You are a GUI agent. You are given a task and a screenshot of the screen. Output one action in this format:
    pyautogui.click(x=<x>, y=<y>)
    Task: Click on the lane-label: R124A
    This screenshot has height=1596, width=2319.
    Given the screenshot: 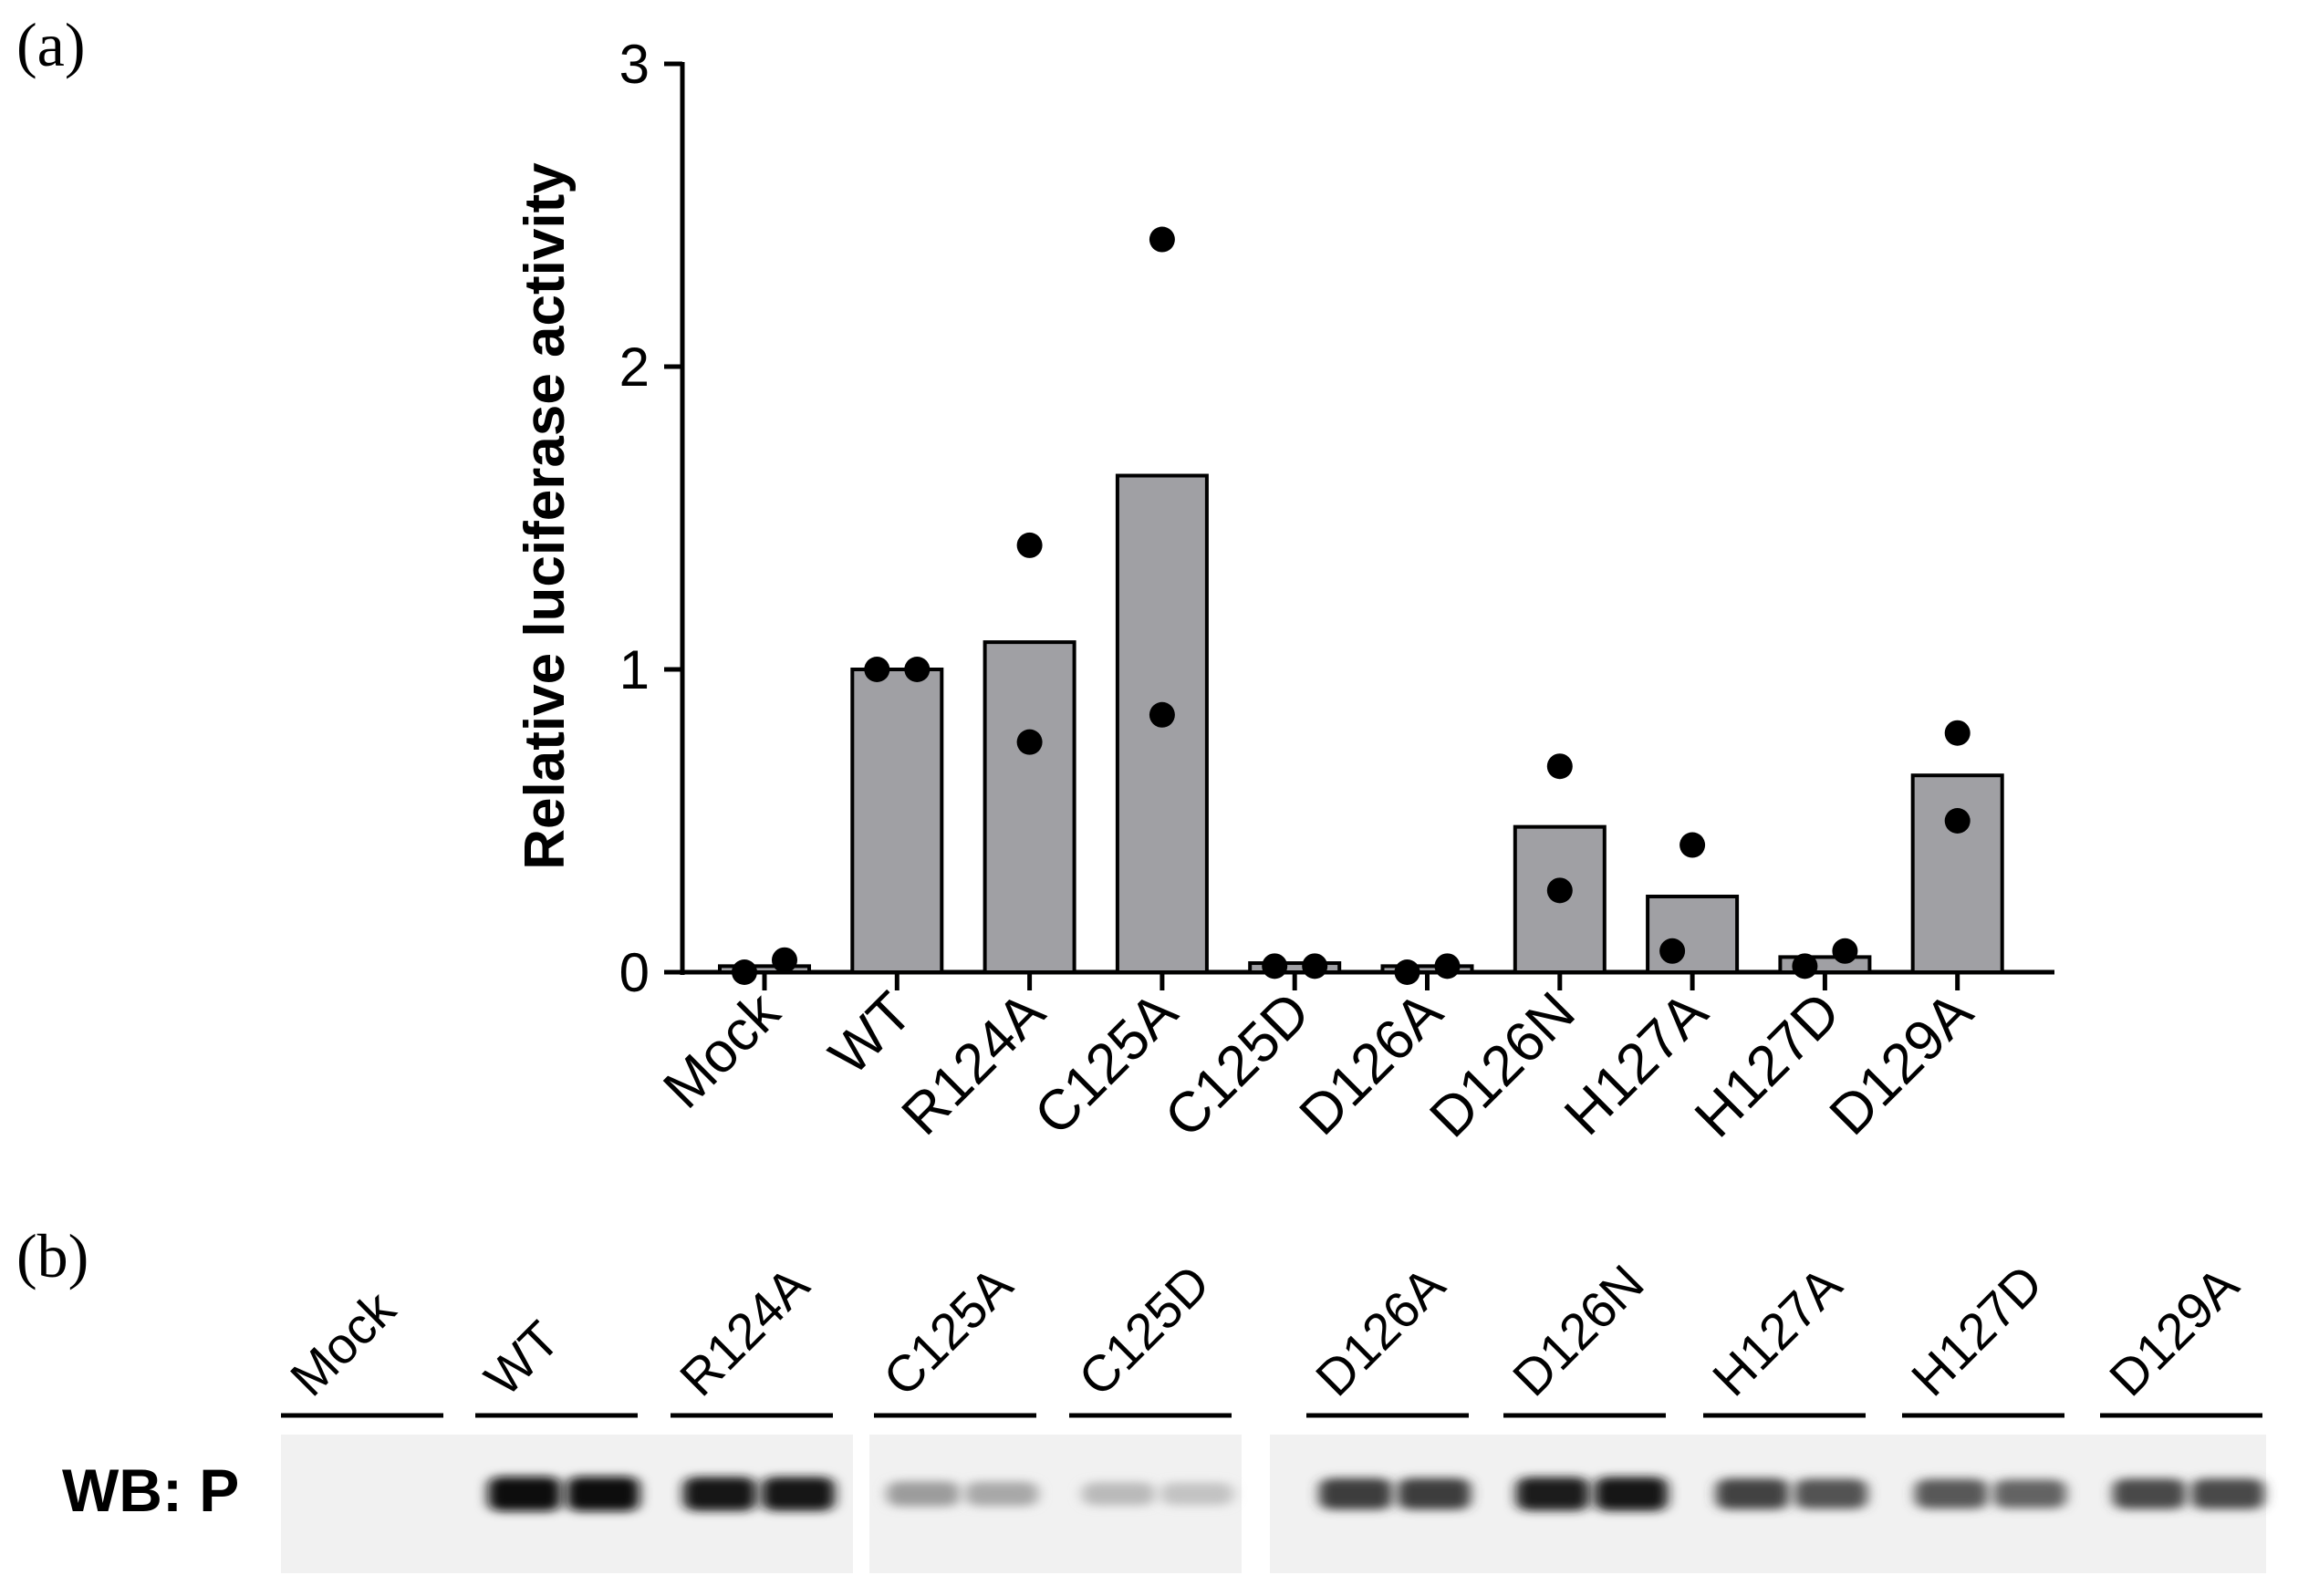 What is the action you would take?
    pyautogui.click(x=744, y=1331)
    